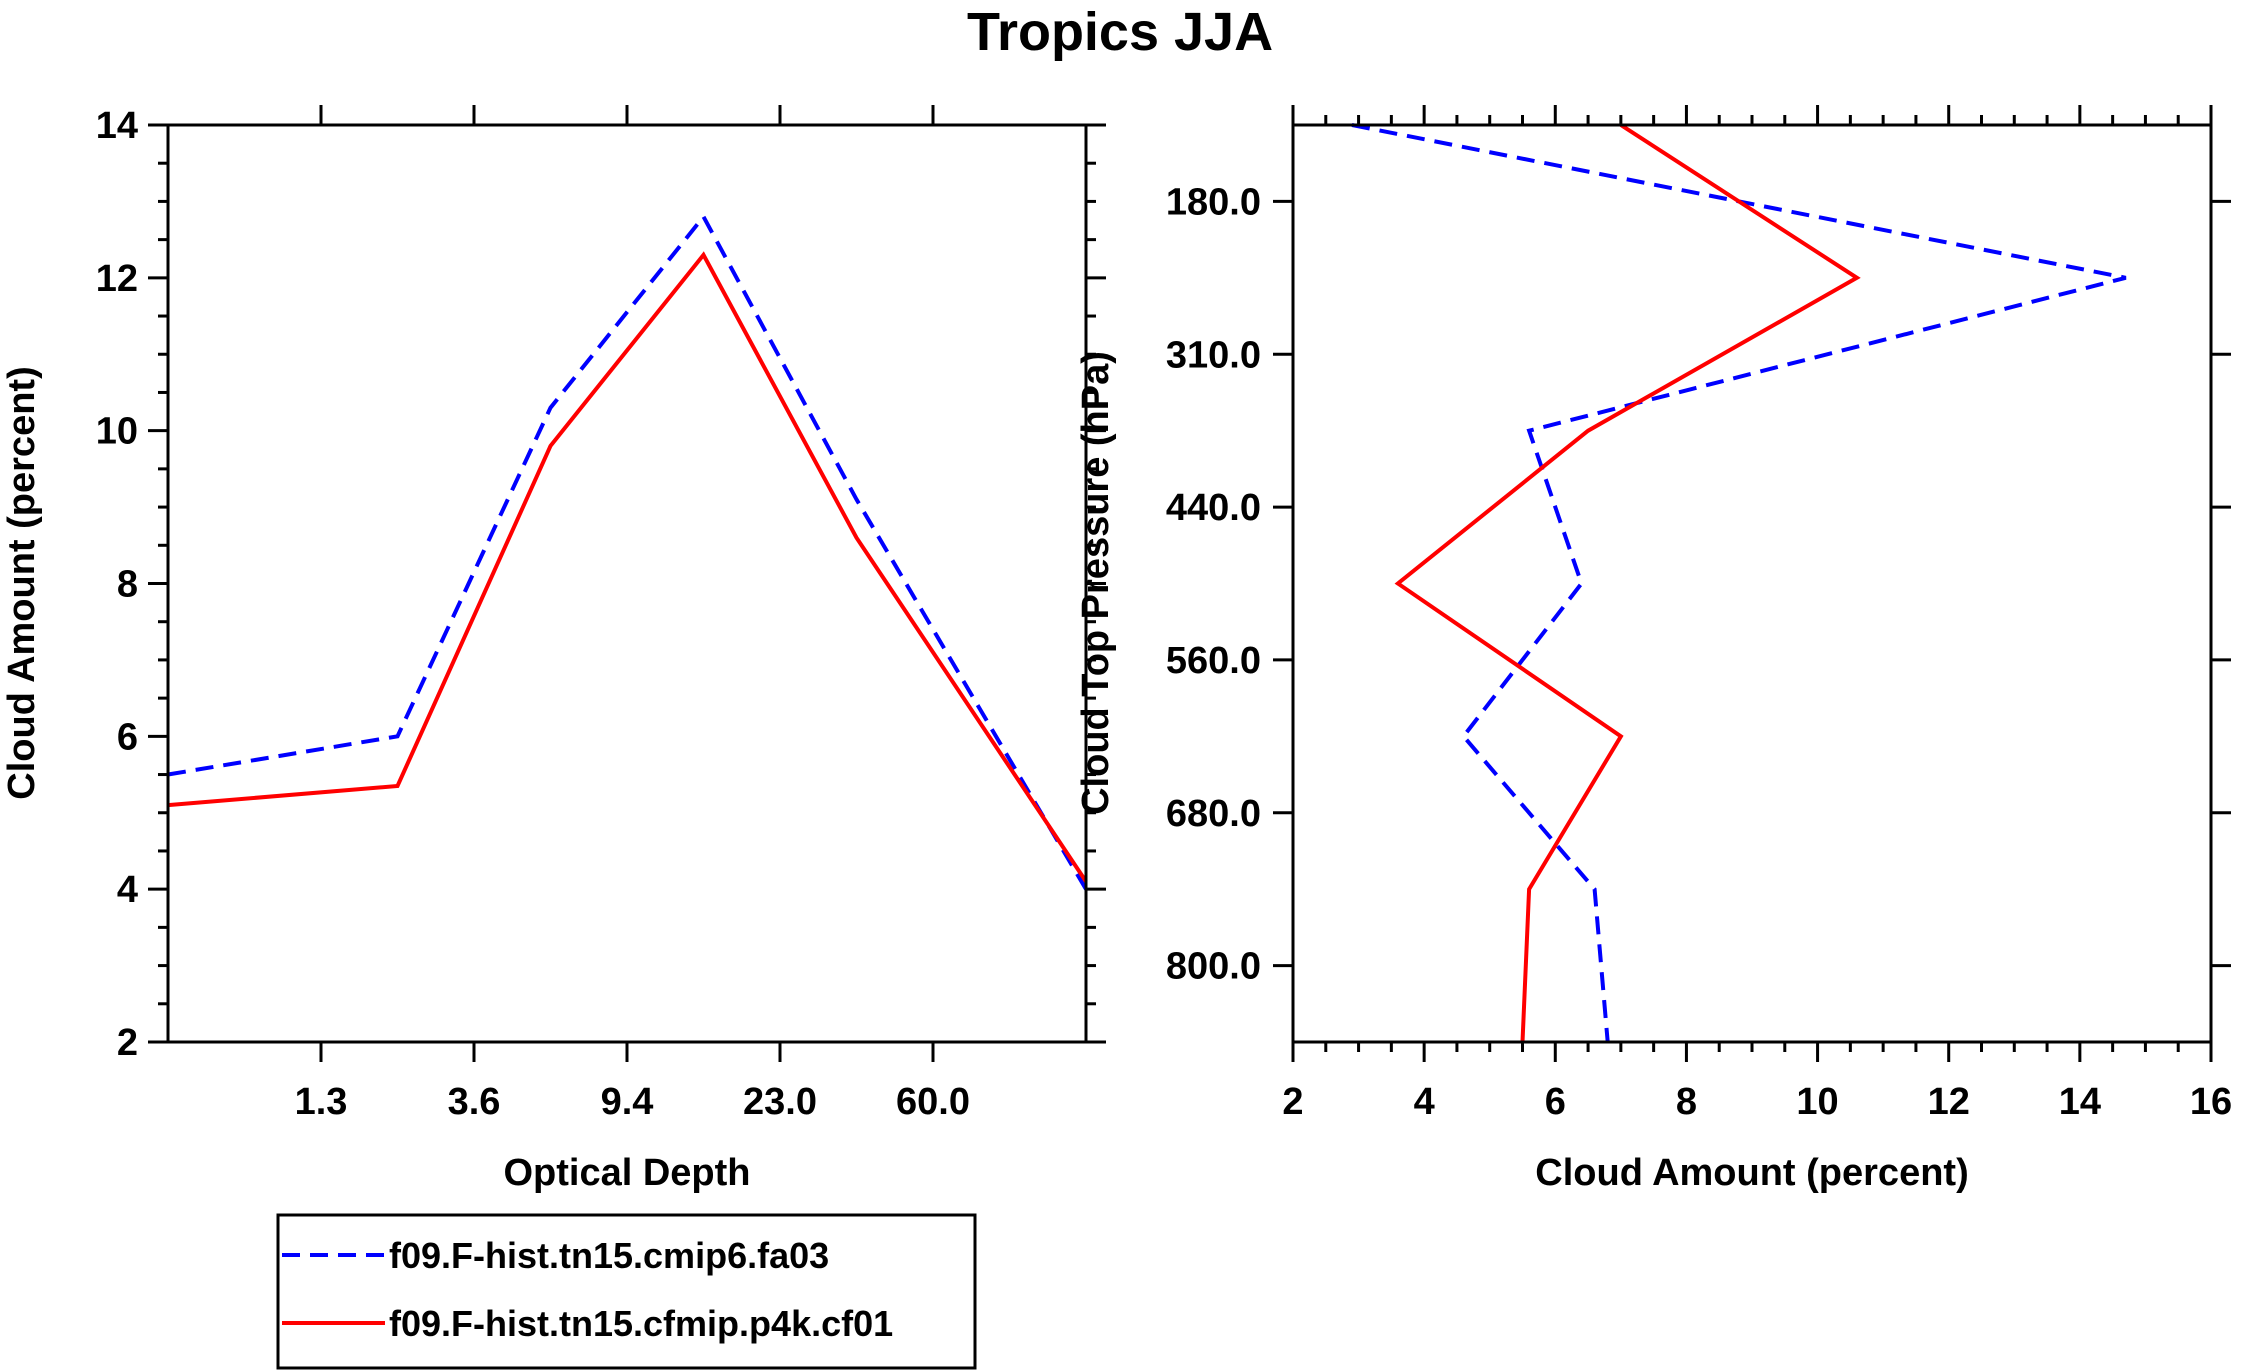 The image size is (2241, 1372). What do you see at coordinates (641, 1323) in the screenshot?
I see `legend-label-1: f09.F-hist.tn15.cfmip.p4k.cf01` at bounding box center [641, 1323].